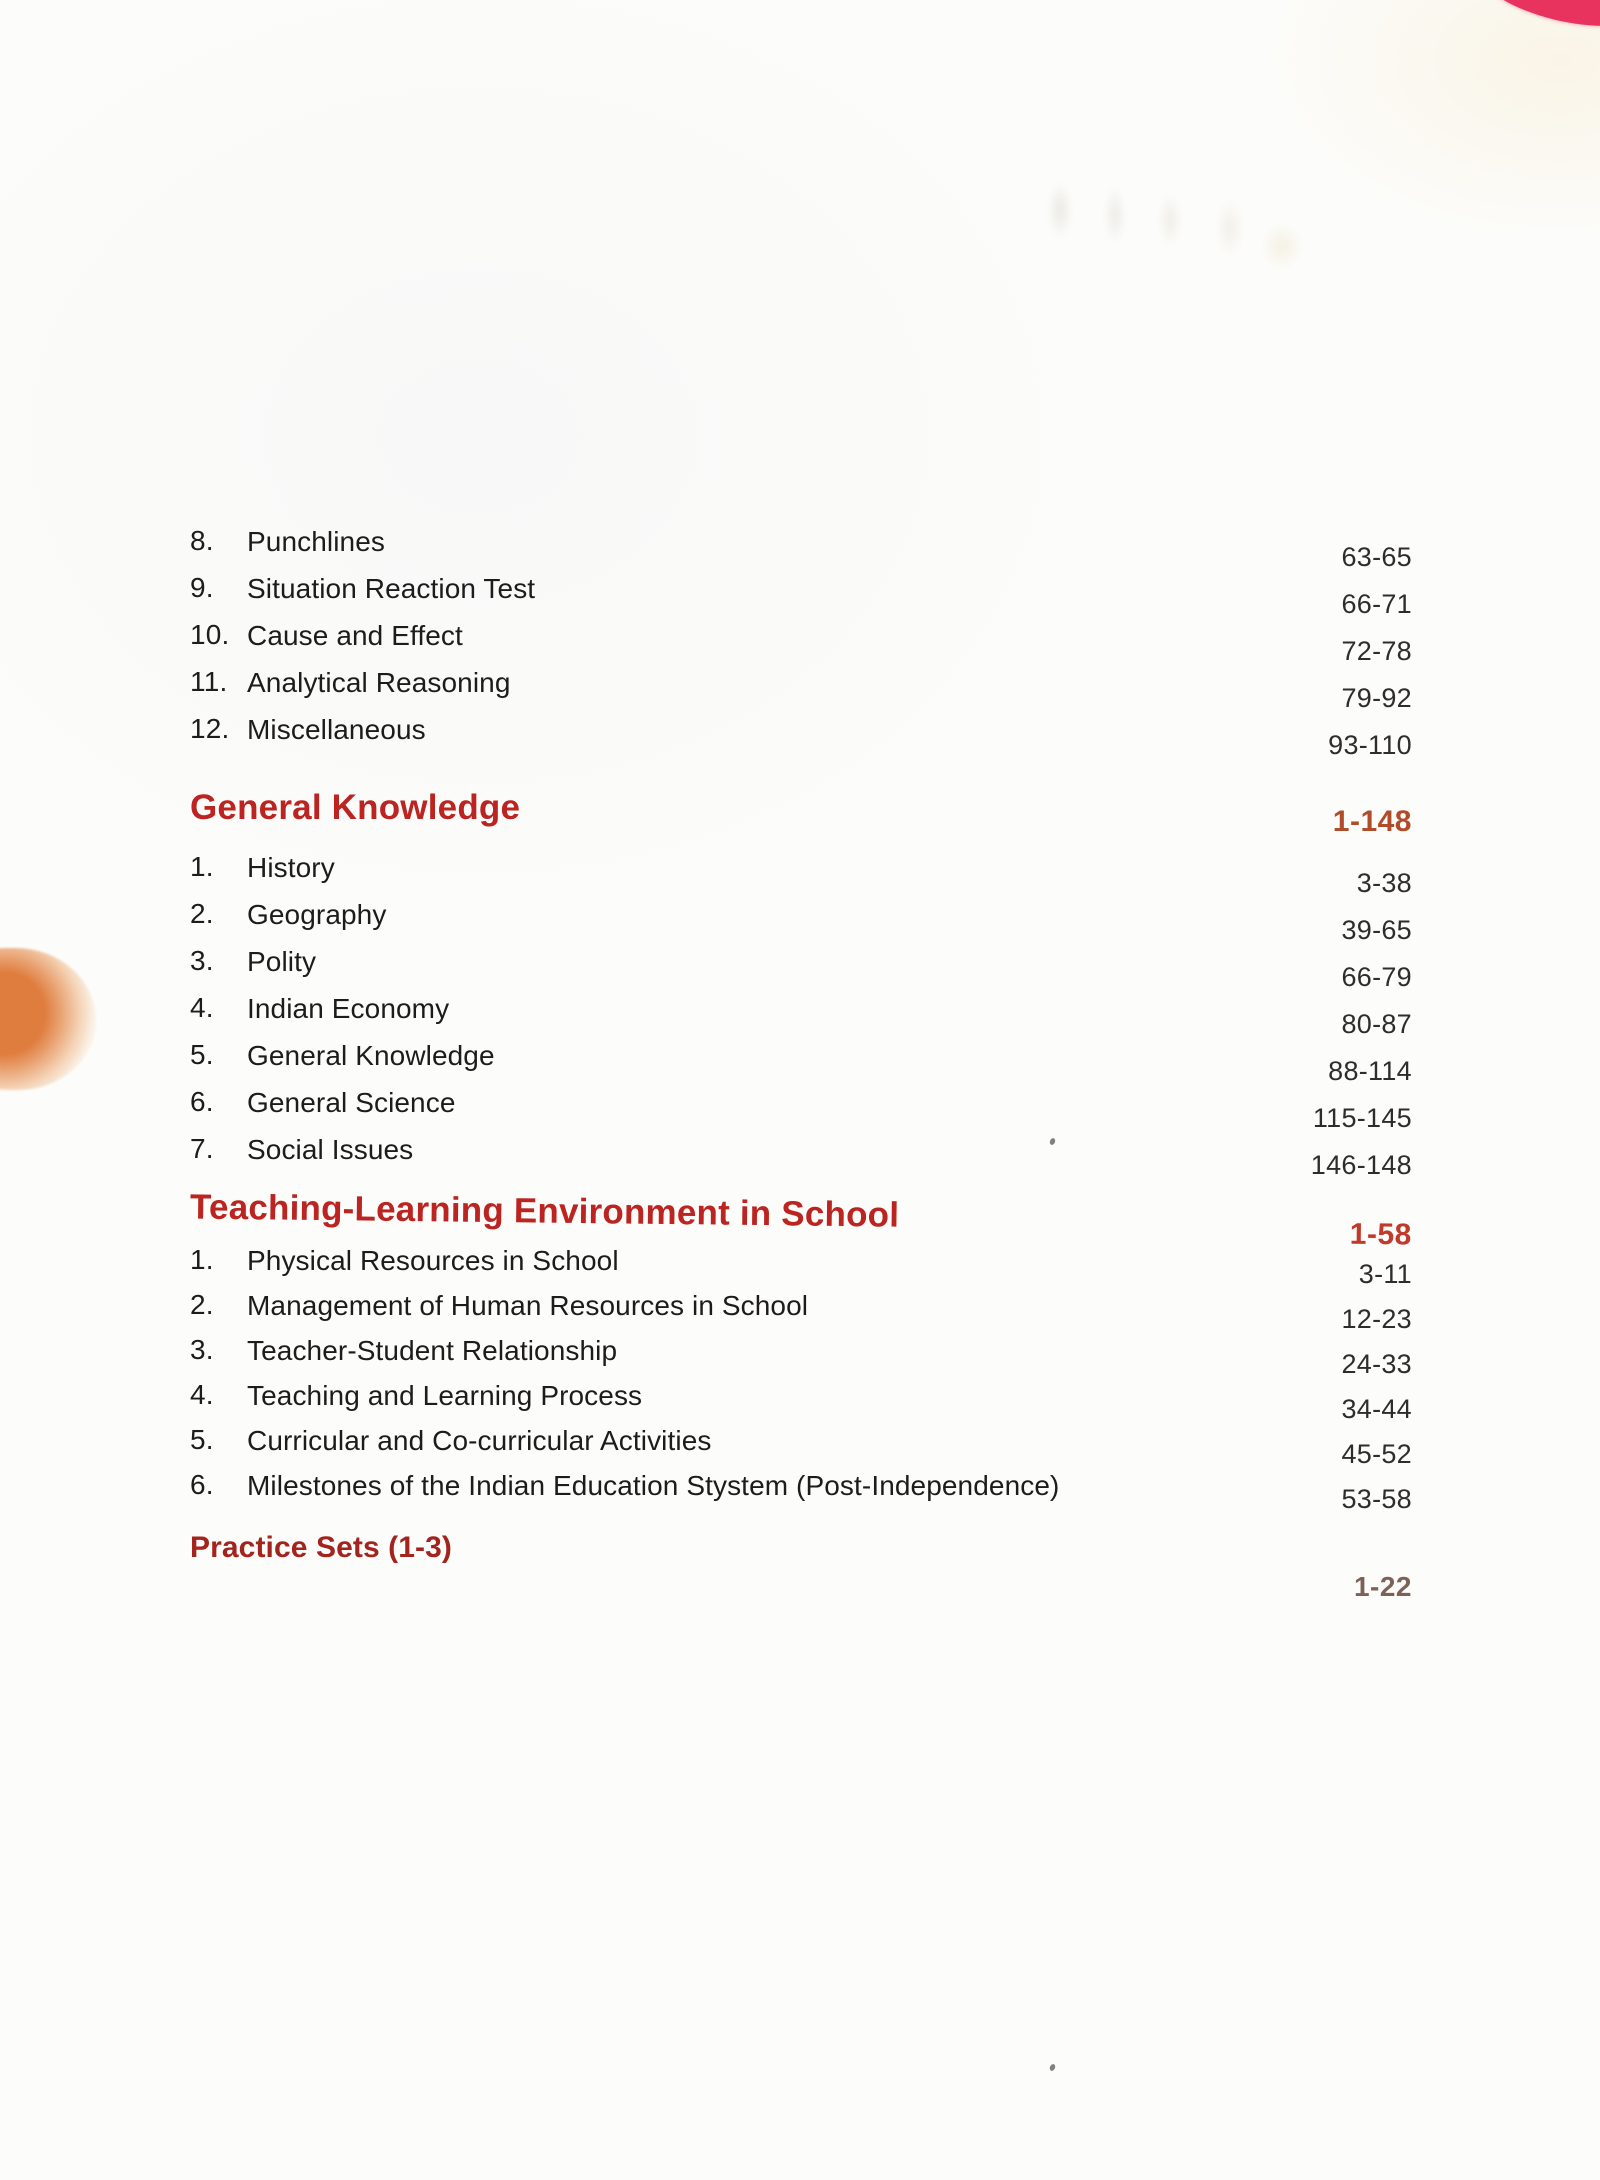 The width and height of the screenshot is (1600, 2180). Describe the element at coordinates (1370, 1071) in the screenshot. I see `entry-page-range: 88-114` at that location.